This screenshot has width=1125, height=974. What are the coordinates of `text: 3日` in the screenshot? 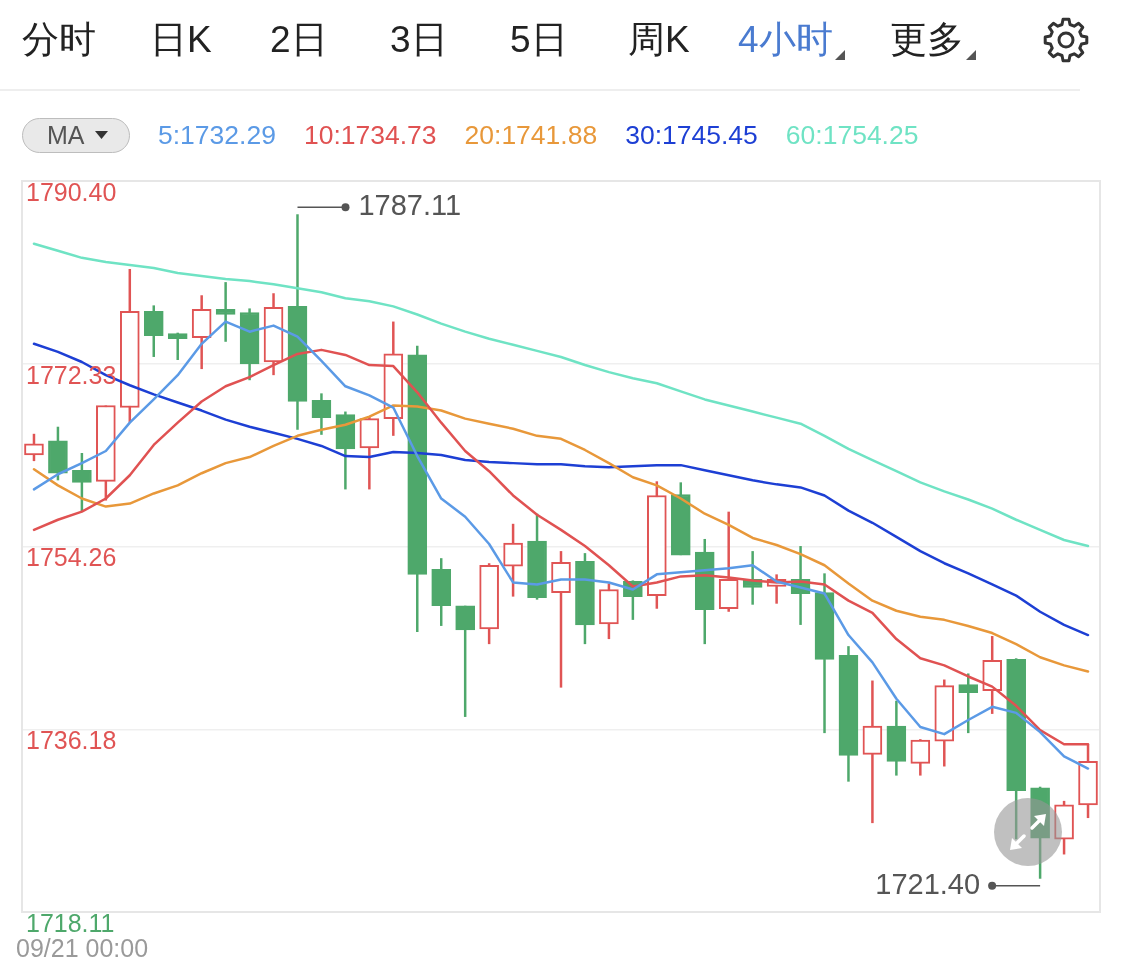 It's located at (419, 39).